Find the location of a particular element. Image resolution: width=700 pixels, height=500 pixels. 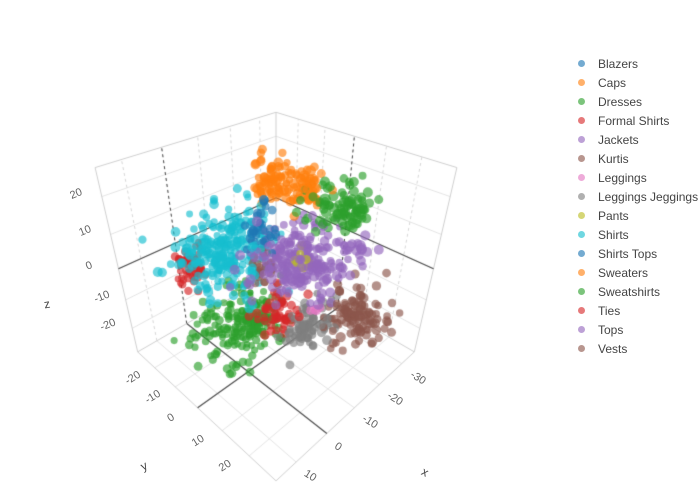

legend-item-pants: Pants is located at coordinates (632, 215).